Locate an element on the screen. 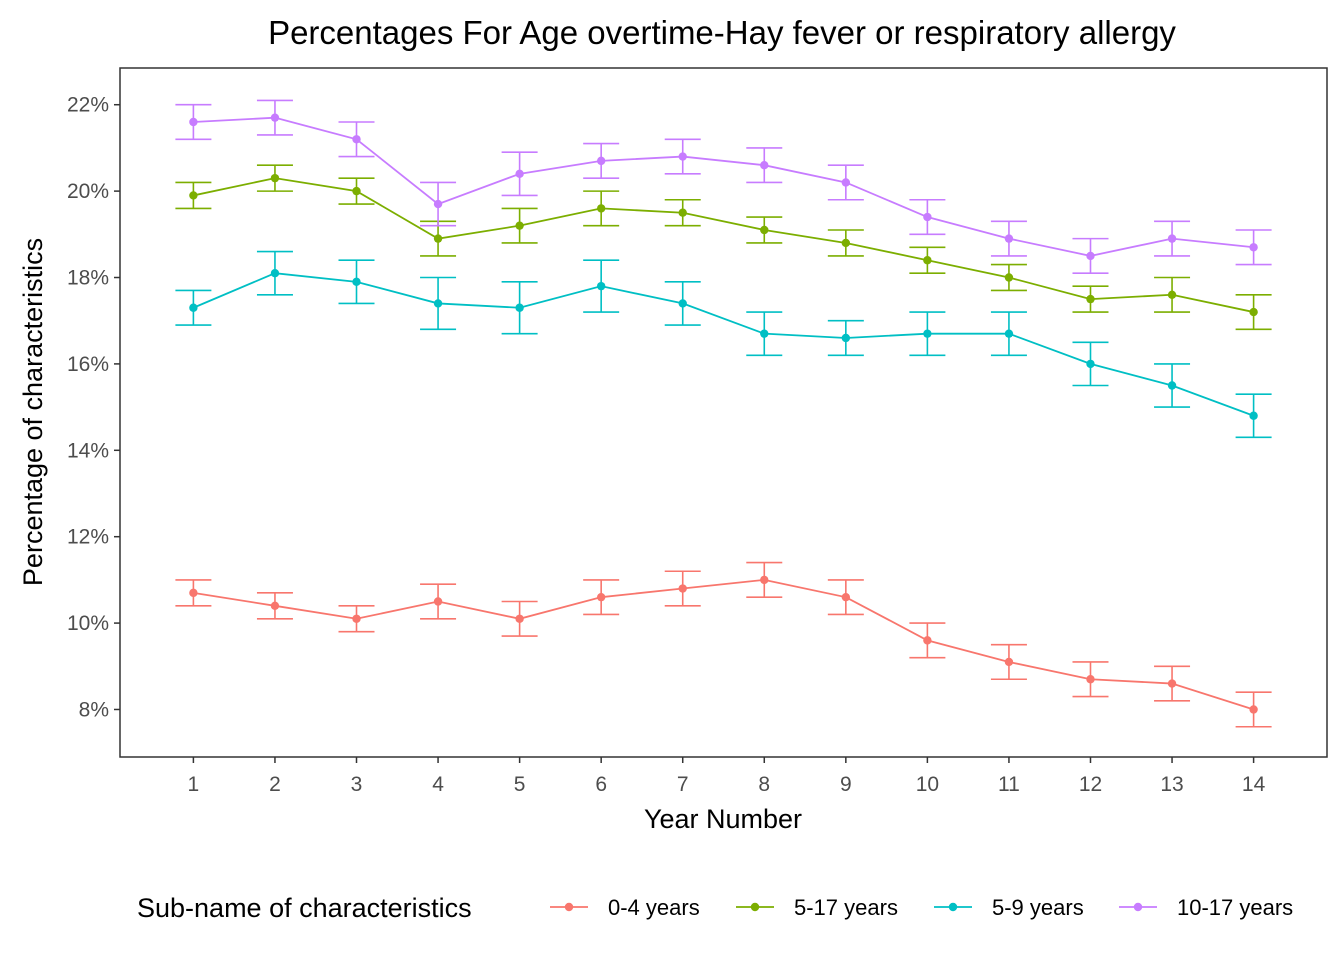  x-tick-label: 4 is located at coordinates (438, 784).